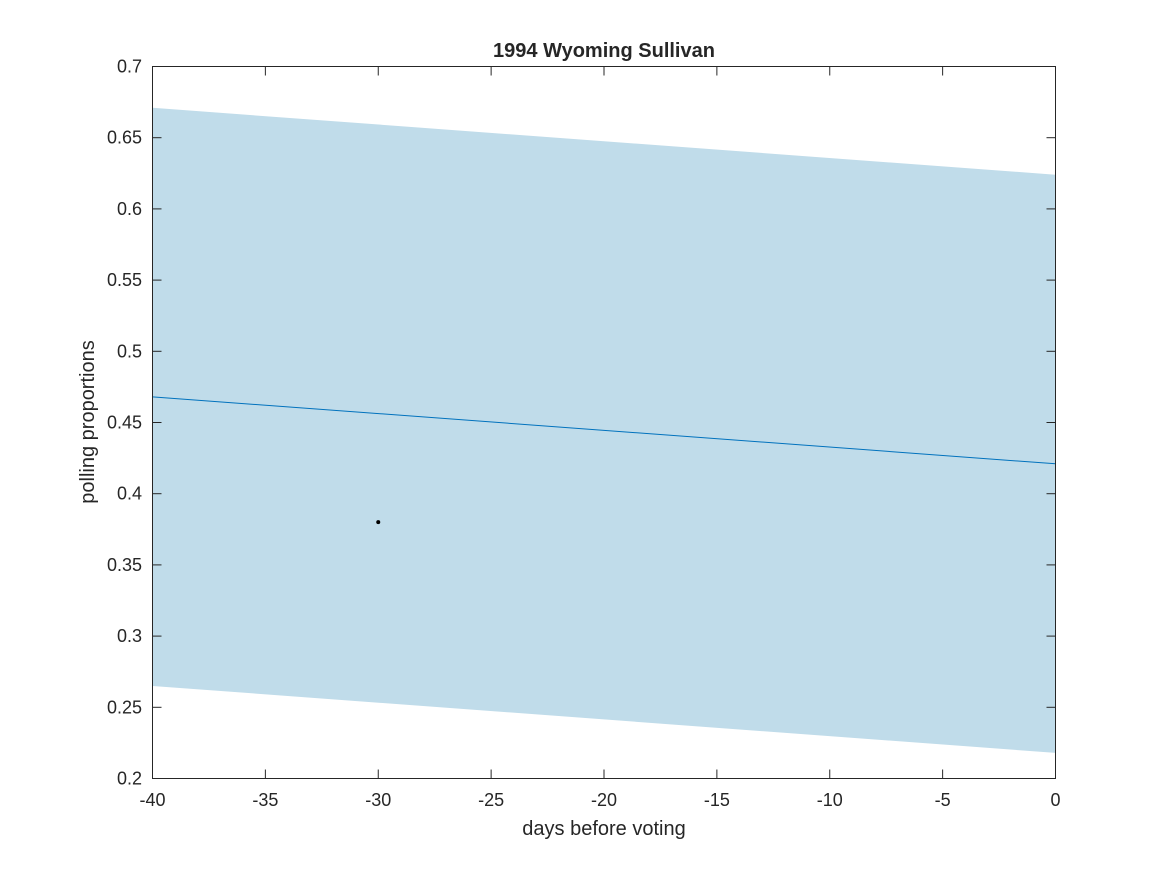 This screenshot has height=875, width=1167. I want to click on data-points, so click(378, 522).